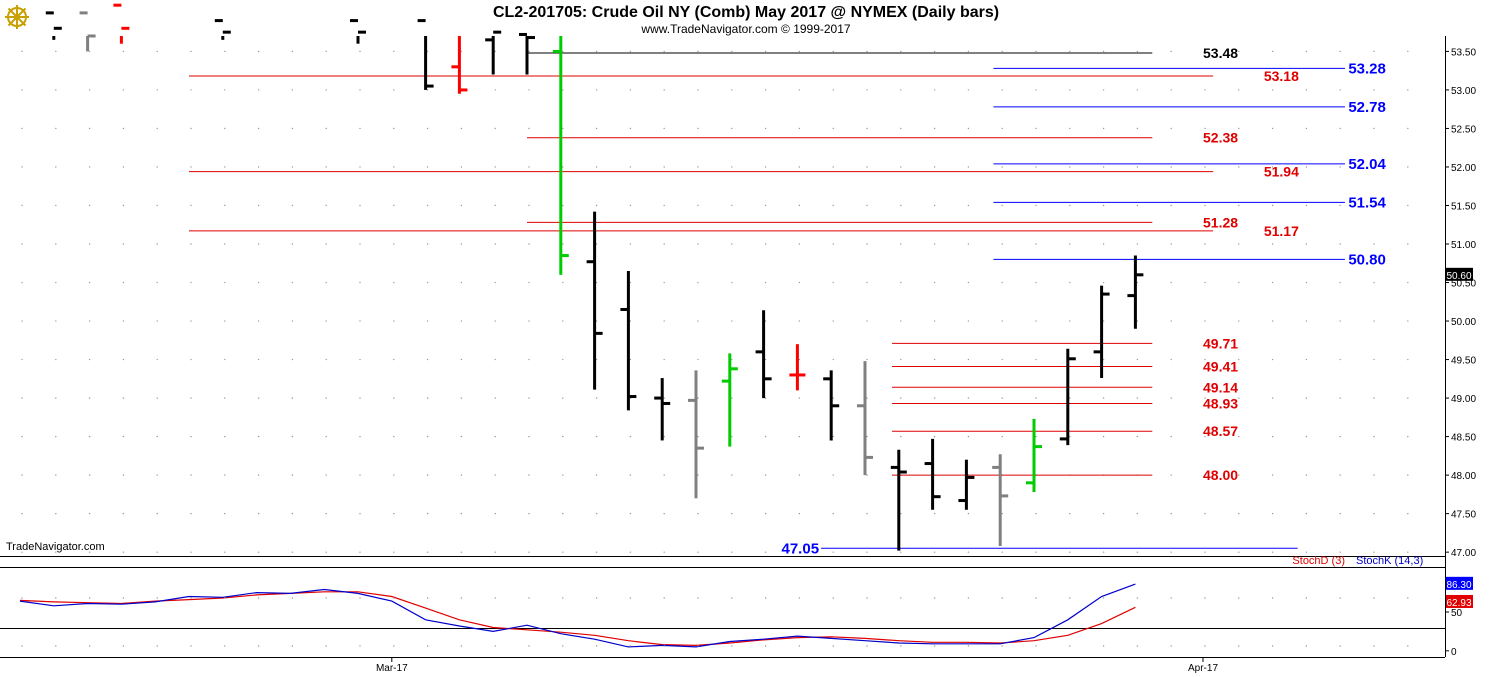 This screenshot has height=677, width=1492. I want to click on y-tick-label: 49.00, so click(1463, 399).